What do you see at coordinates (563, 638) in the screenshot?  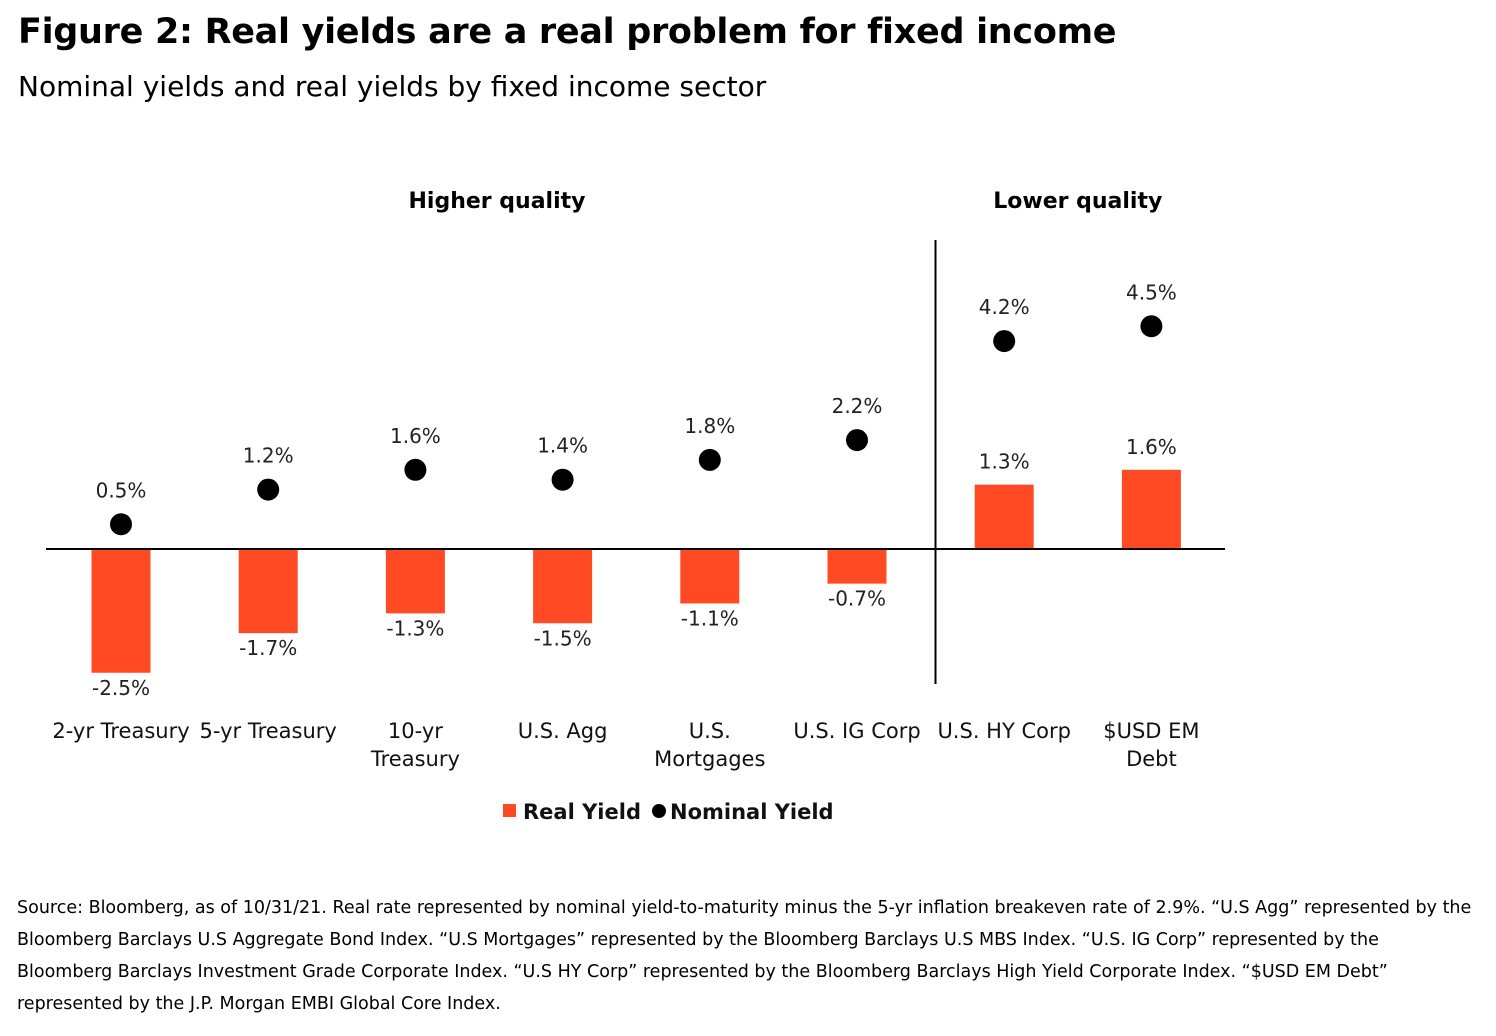 I see `real-yield-label: -1.5%` at bounding box center [563, 638].